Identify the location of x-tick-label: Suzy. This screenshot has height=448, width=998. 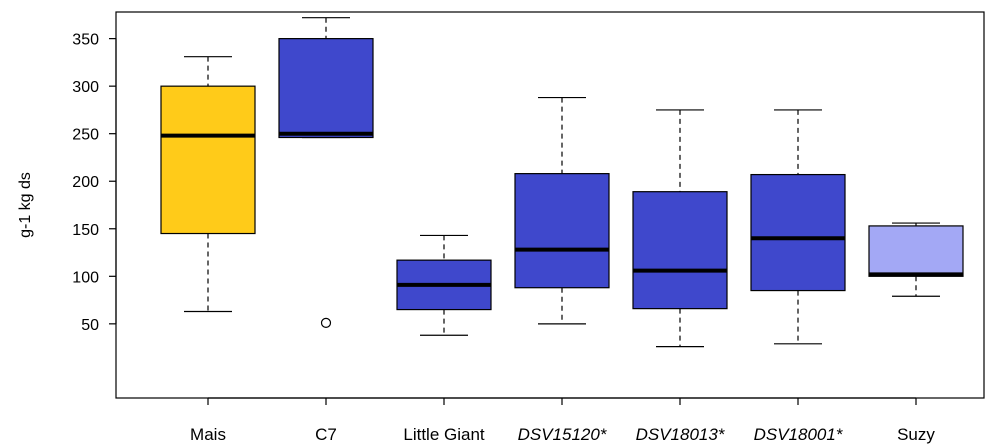
(916, 434).